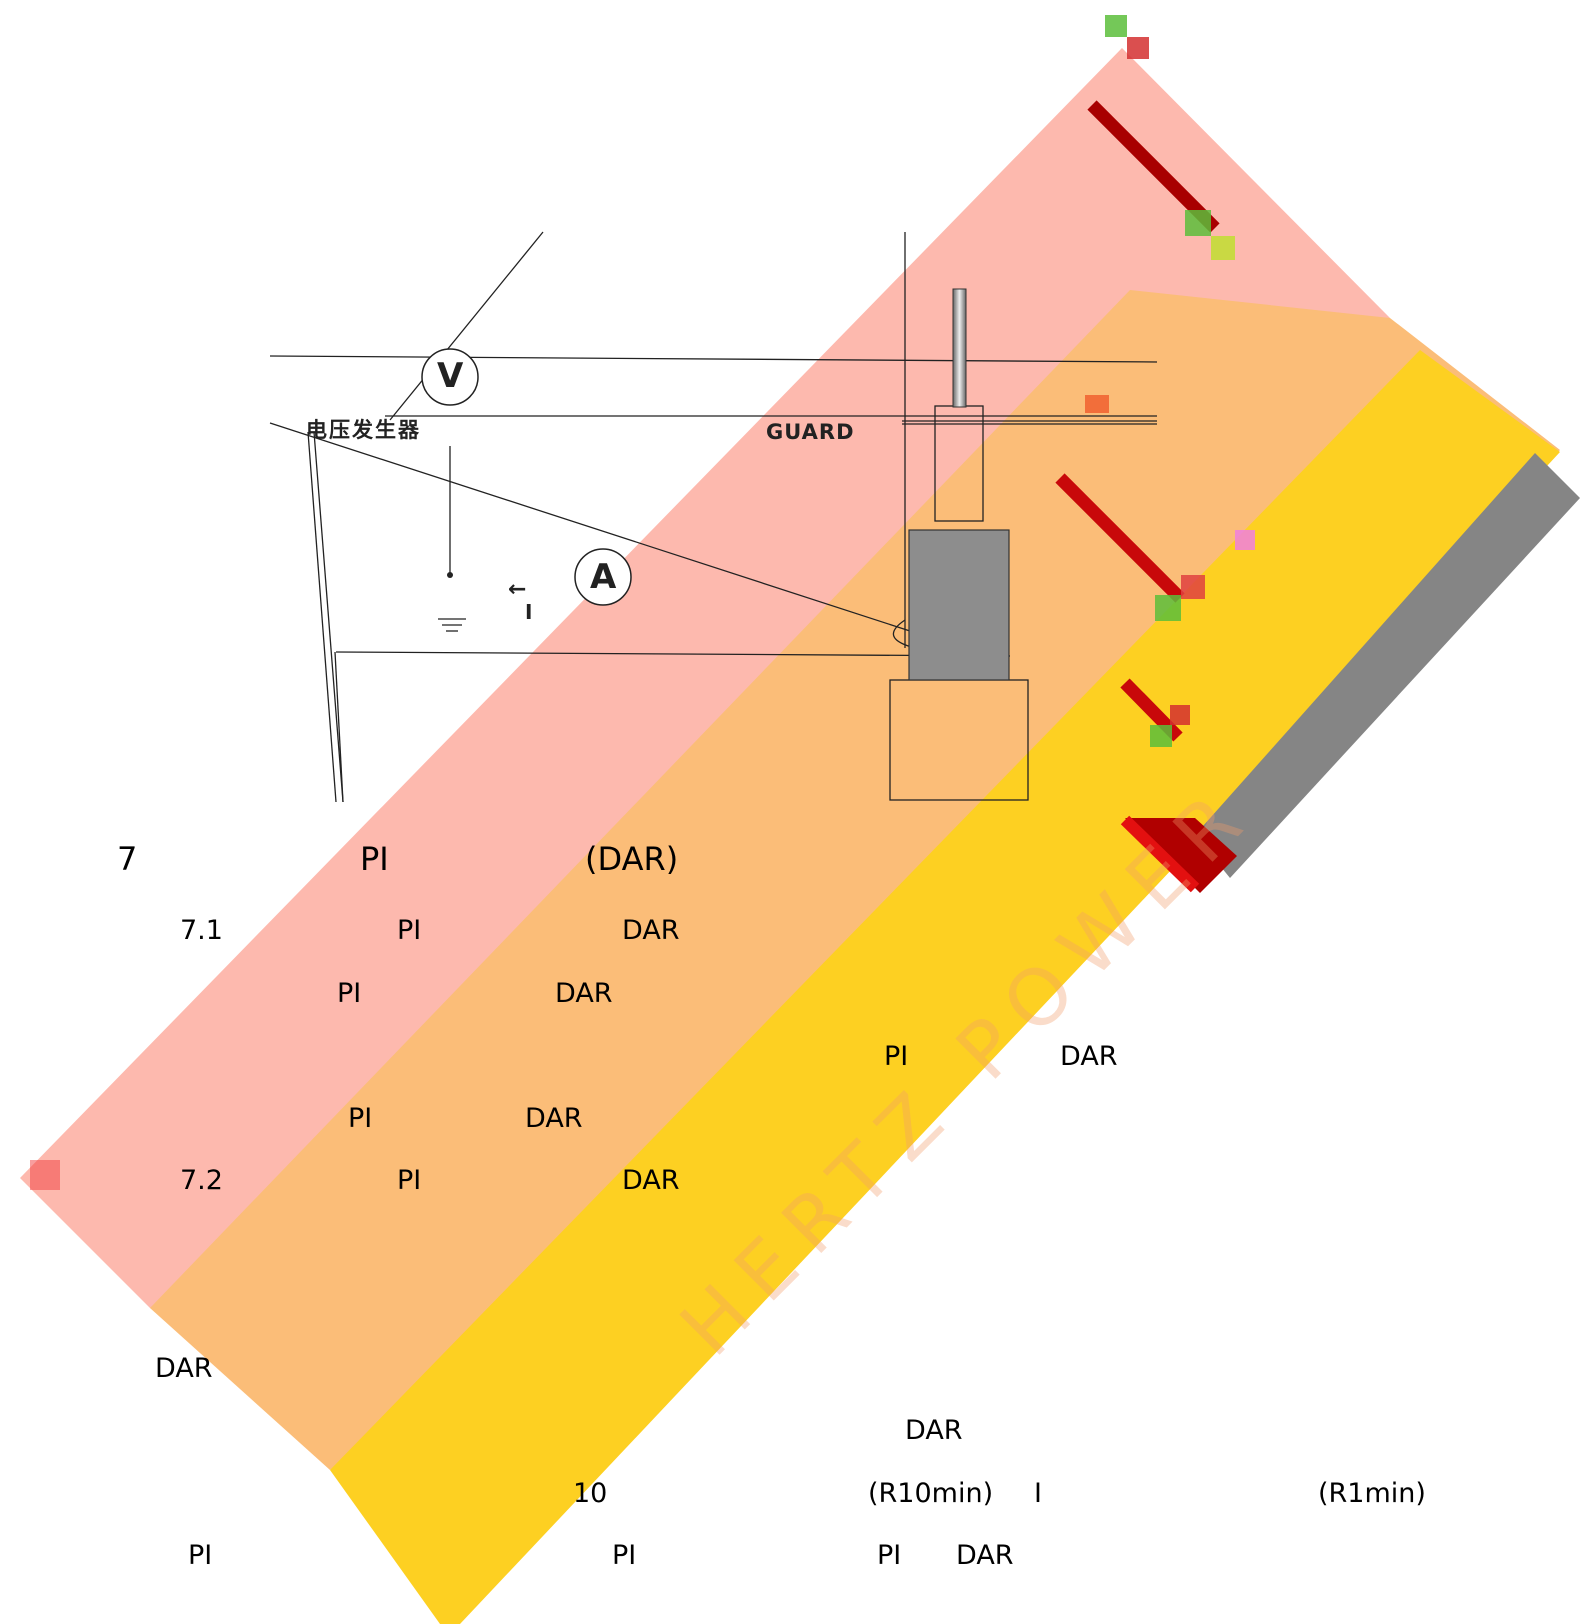 This screenshot has width=1580, height=1624. Describe the element at coordinates (959, 463) in the screenshot. I see `bushing-cap` at that location.